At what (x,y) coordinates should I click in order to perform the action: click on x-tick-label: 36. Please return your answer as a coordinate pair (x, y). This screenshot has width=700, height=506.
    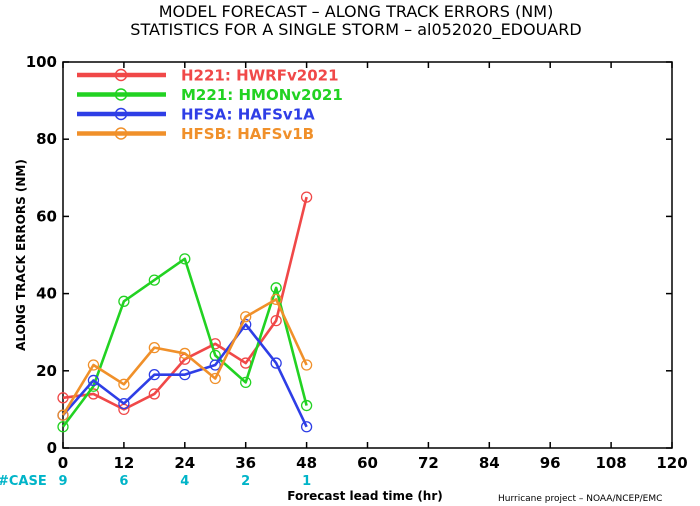
    Looking at the image, I should click on (245, 463).